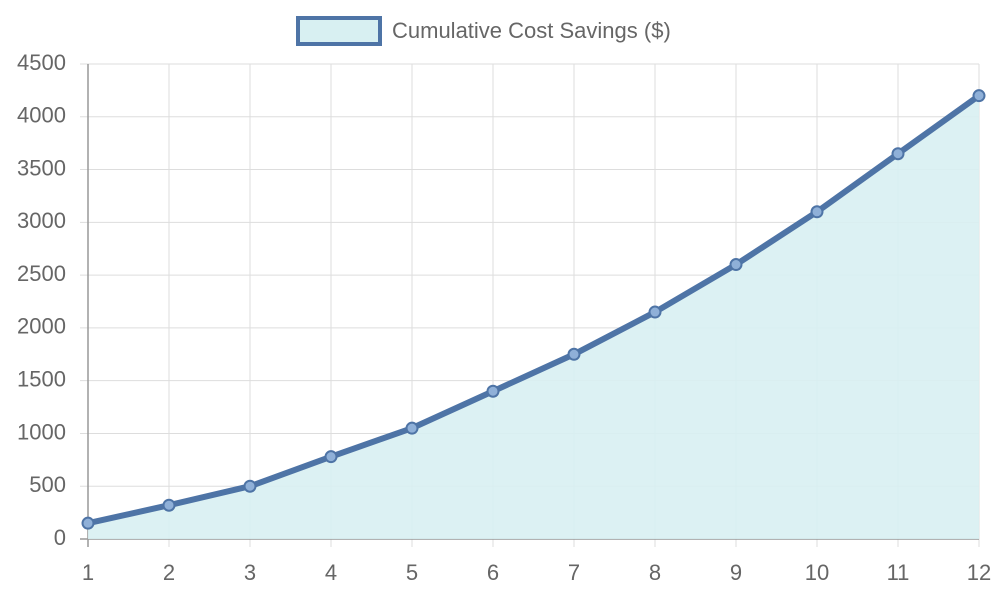 The image size is (1000, 600). I want to click on x-tick-label: 4, so click(331, 572).